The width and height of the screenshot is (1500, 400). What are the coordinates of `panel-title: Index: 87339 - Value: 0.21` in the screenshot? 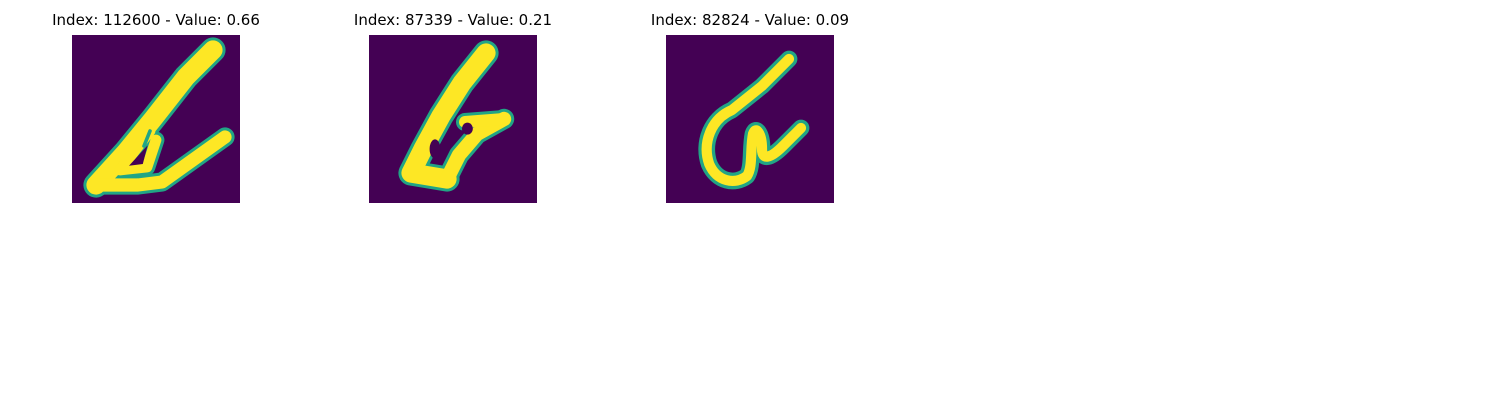 It's located at (453, 20).